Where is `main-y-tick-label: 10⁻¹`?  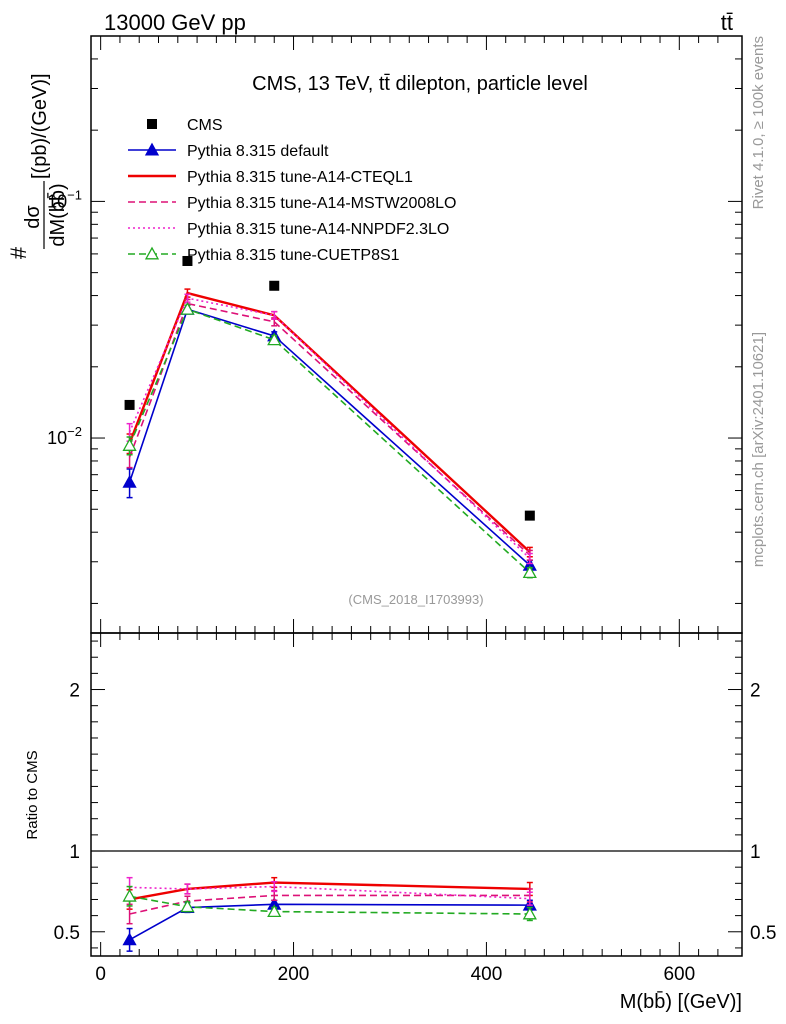
main-y-tick-label: 10⁻¹ is located at coordinates (64, 199).